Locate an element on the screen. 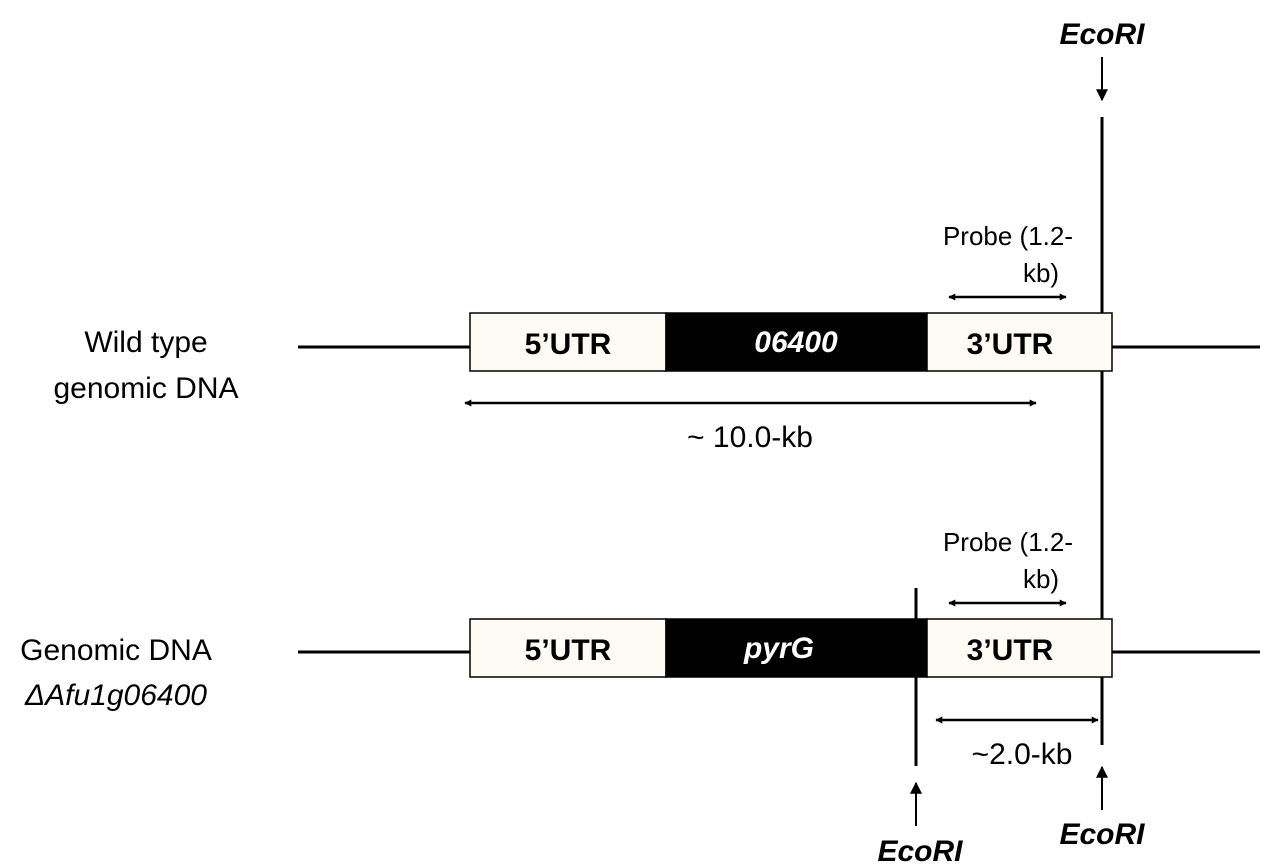  mut-gene-label: pyrG is located at coordinates (778, 648).